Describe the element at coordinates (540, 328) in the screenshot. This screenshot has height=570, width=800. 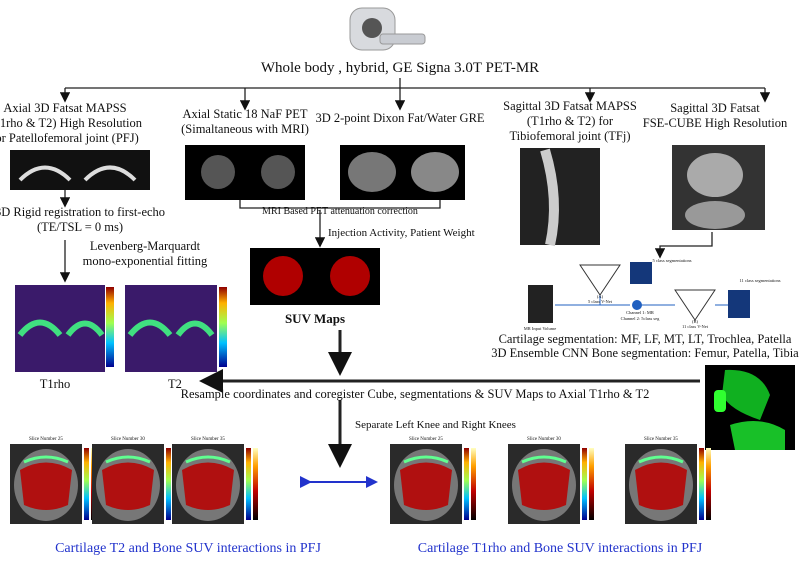
I see `cnn-label: MR Input Volume` at that location.